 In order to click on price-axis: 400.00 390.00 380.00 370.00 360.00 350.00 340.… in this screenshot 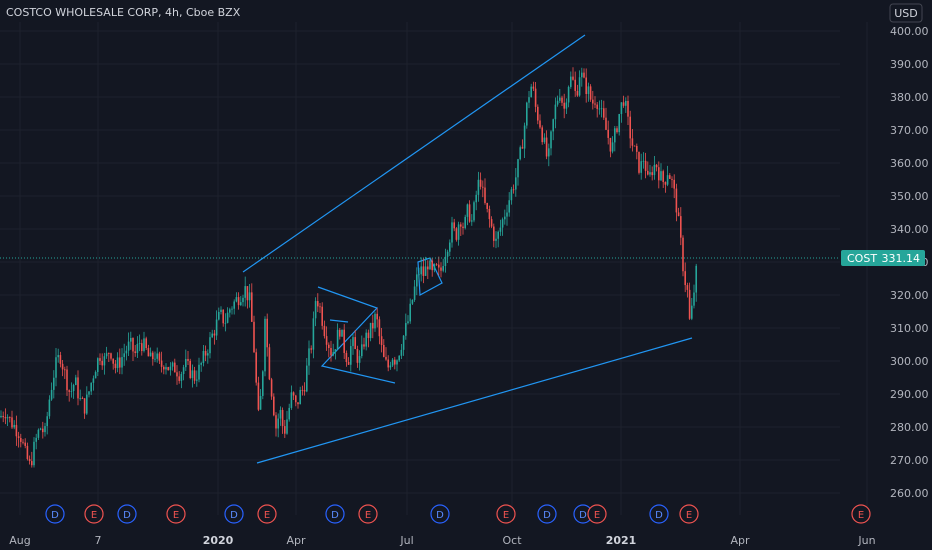, I will do `click(909, 262)`.